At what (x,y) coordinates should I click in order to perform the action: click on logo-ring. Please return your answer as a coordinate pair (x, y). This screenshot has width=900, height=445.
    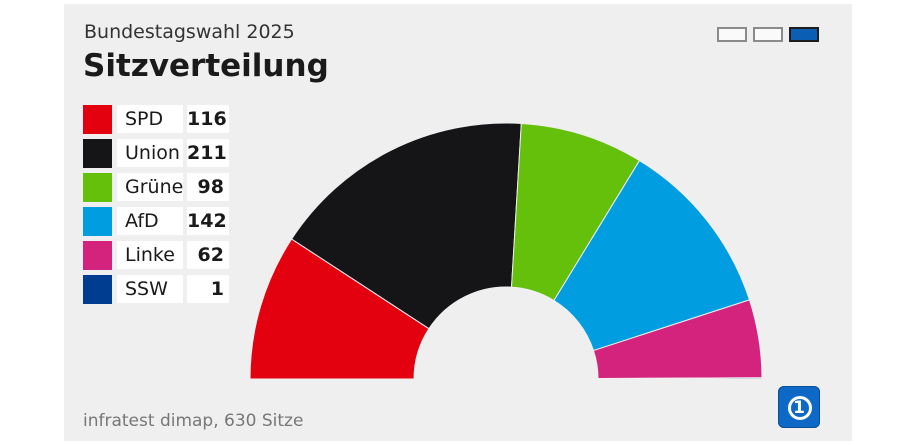
    Looking at the image, I should click on (800, 408).